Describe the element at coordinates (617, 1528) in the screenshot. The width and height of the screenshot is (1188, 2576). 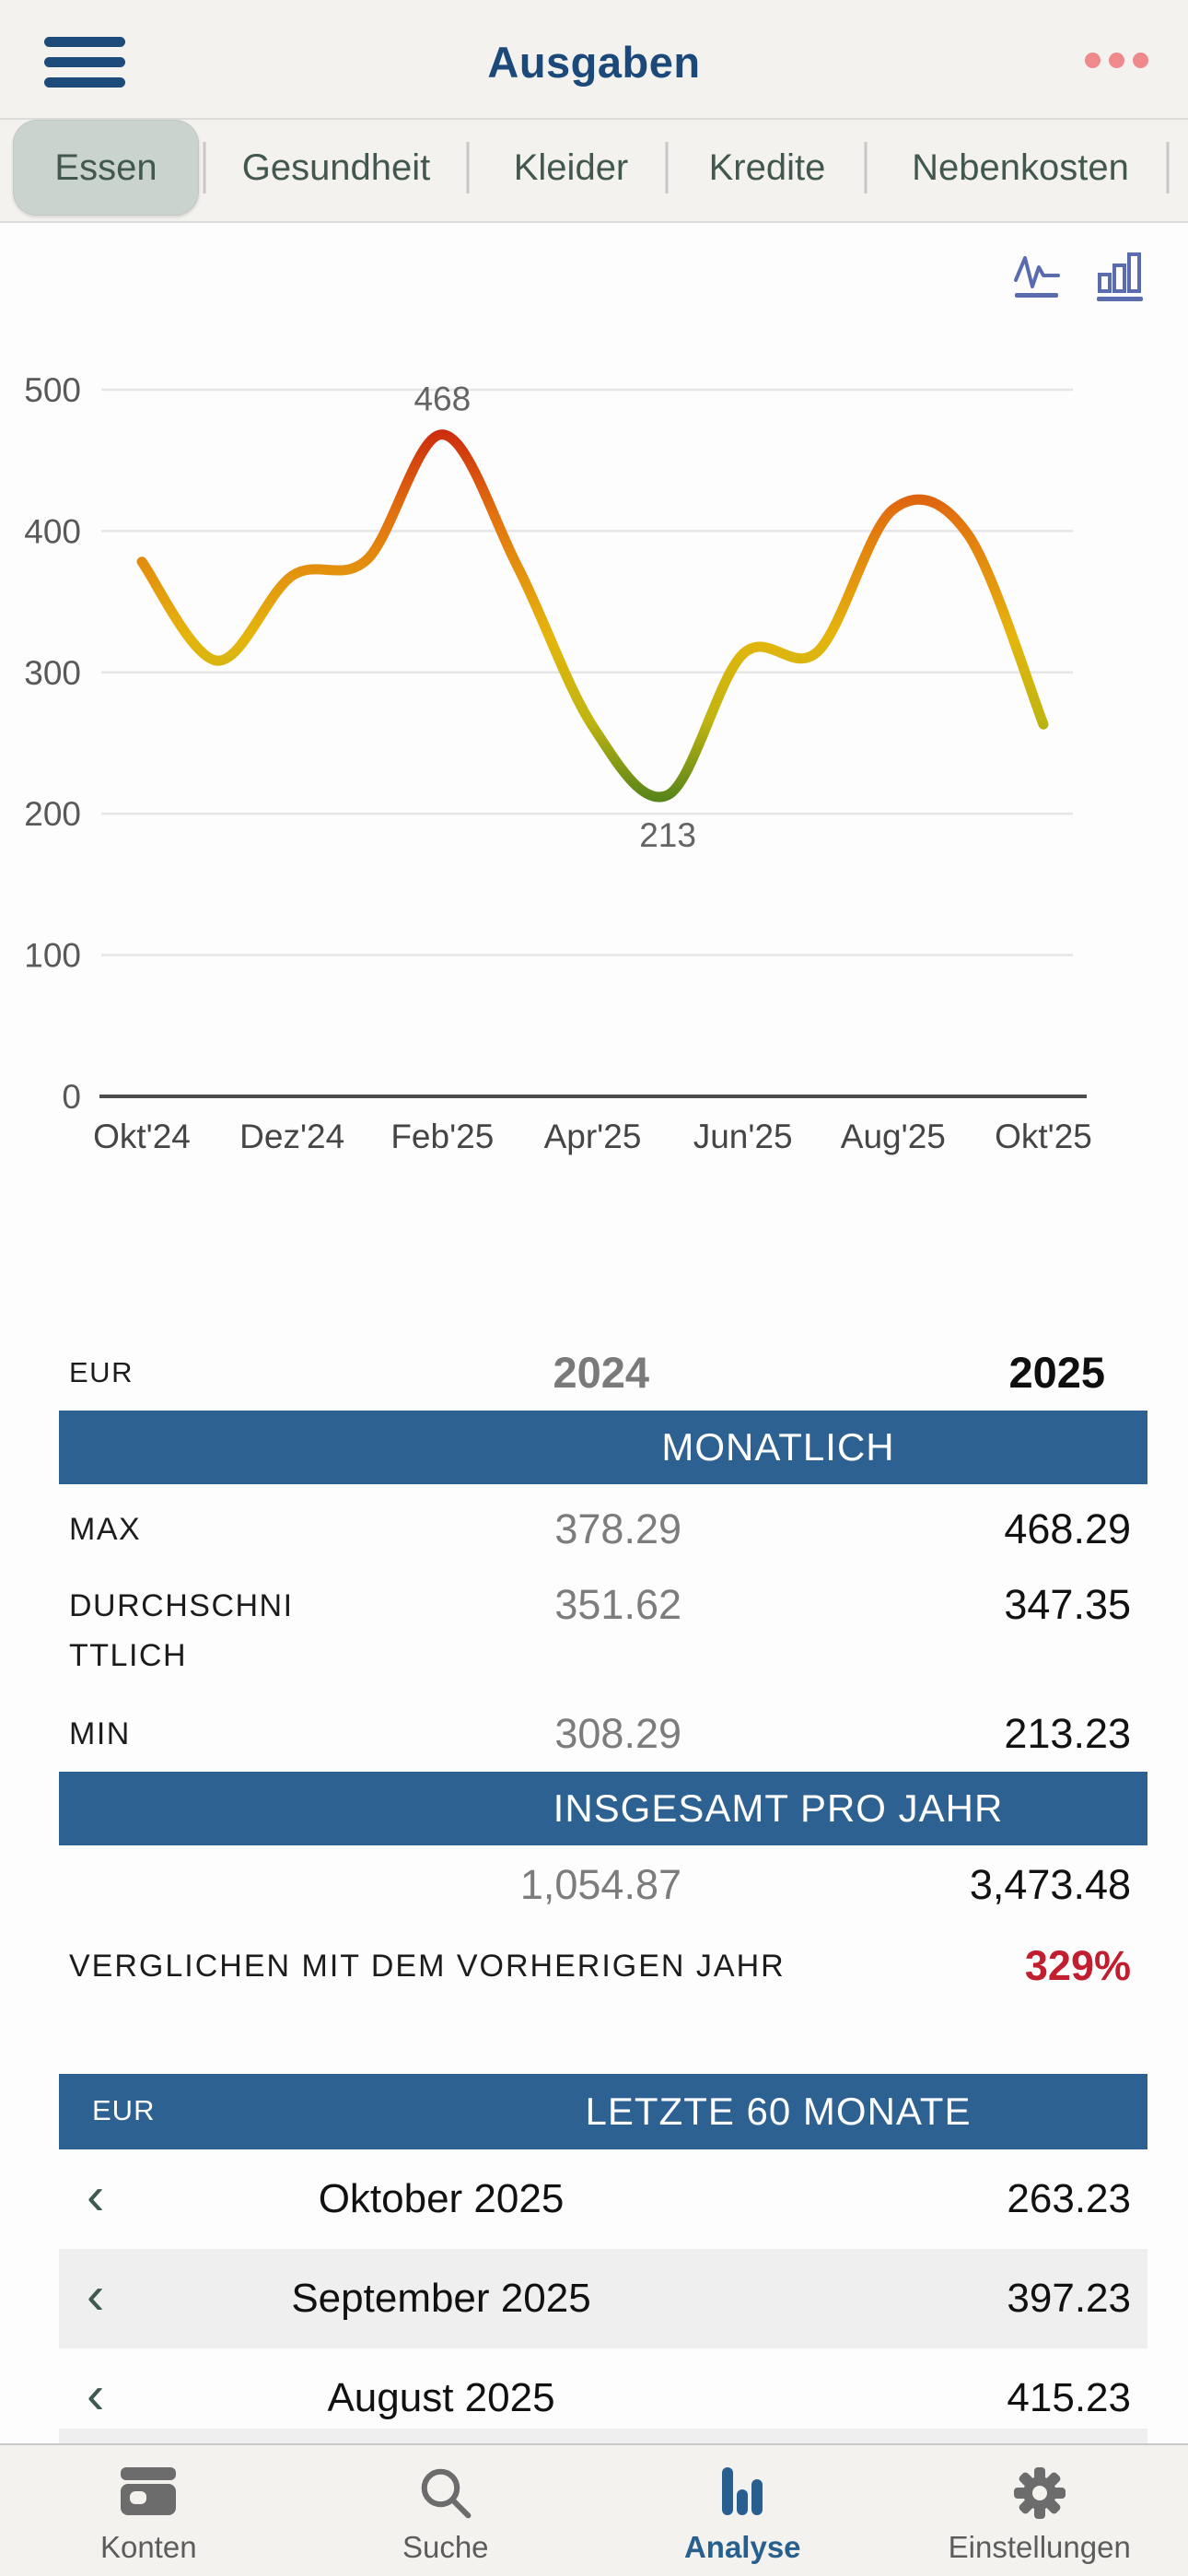
I see `max-2024-value: 378.29` at that location.